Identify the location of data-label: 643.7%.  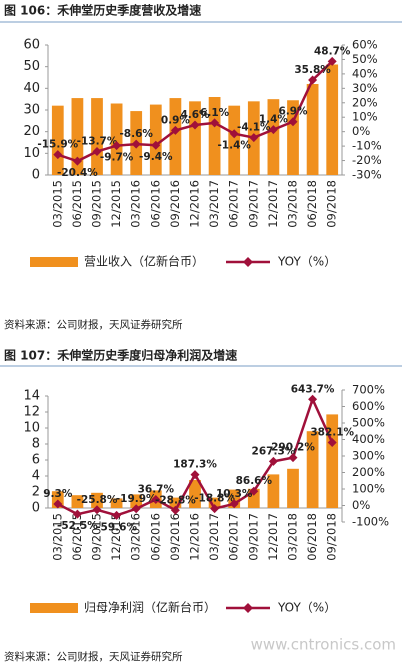
(313, 389).